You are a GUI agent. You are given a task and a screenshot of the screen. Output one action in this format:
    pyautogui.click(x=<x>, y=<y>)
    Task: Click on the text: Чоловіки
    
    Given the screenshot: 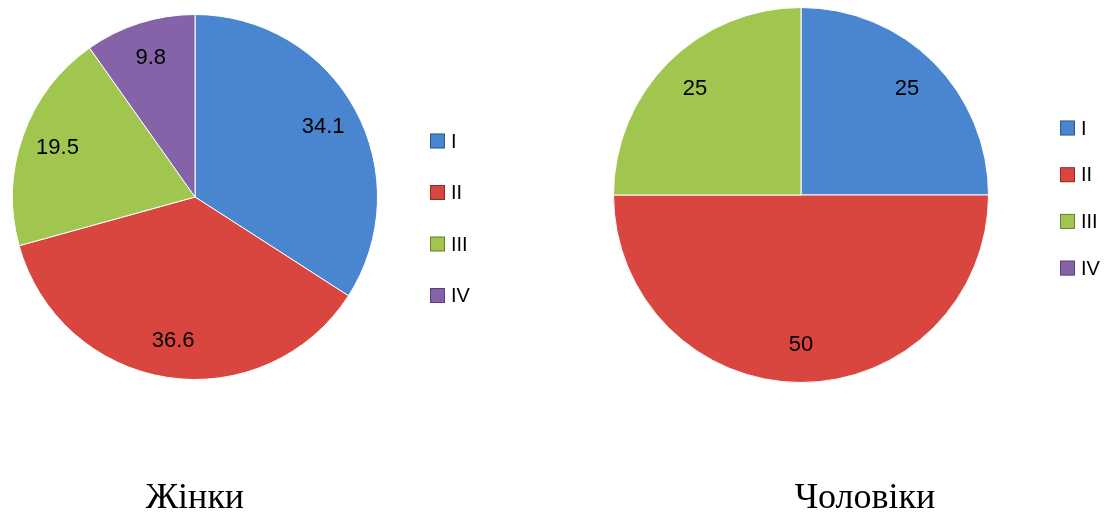 What is the action you would take?
    pyautogui.click(x=865, y=496)
    